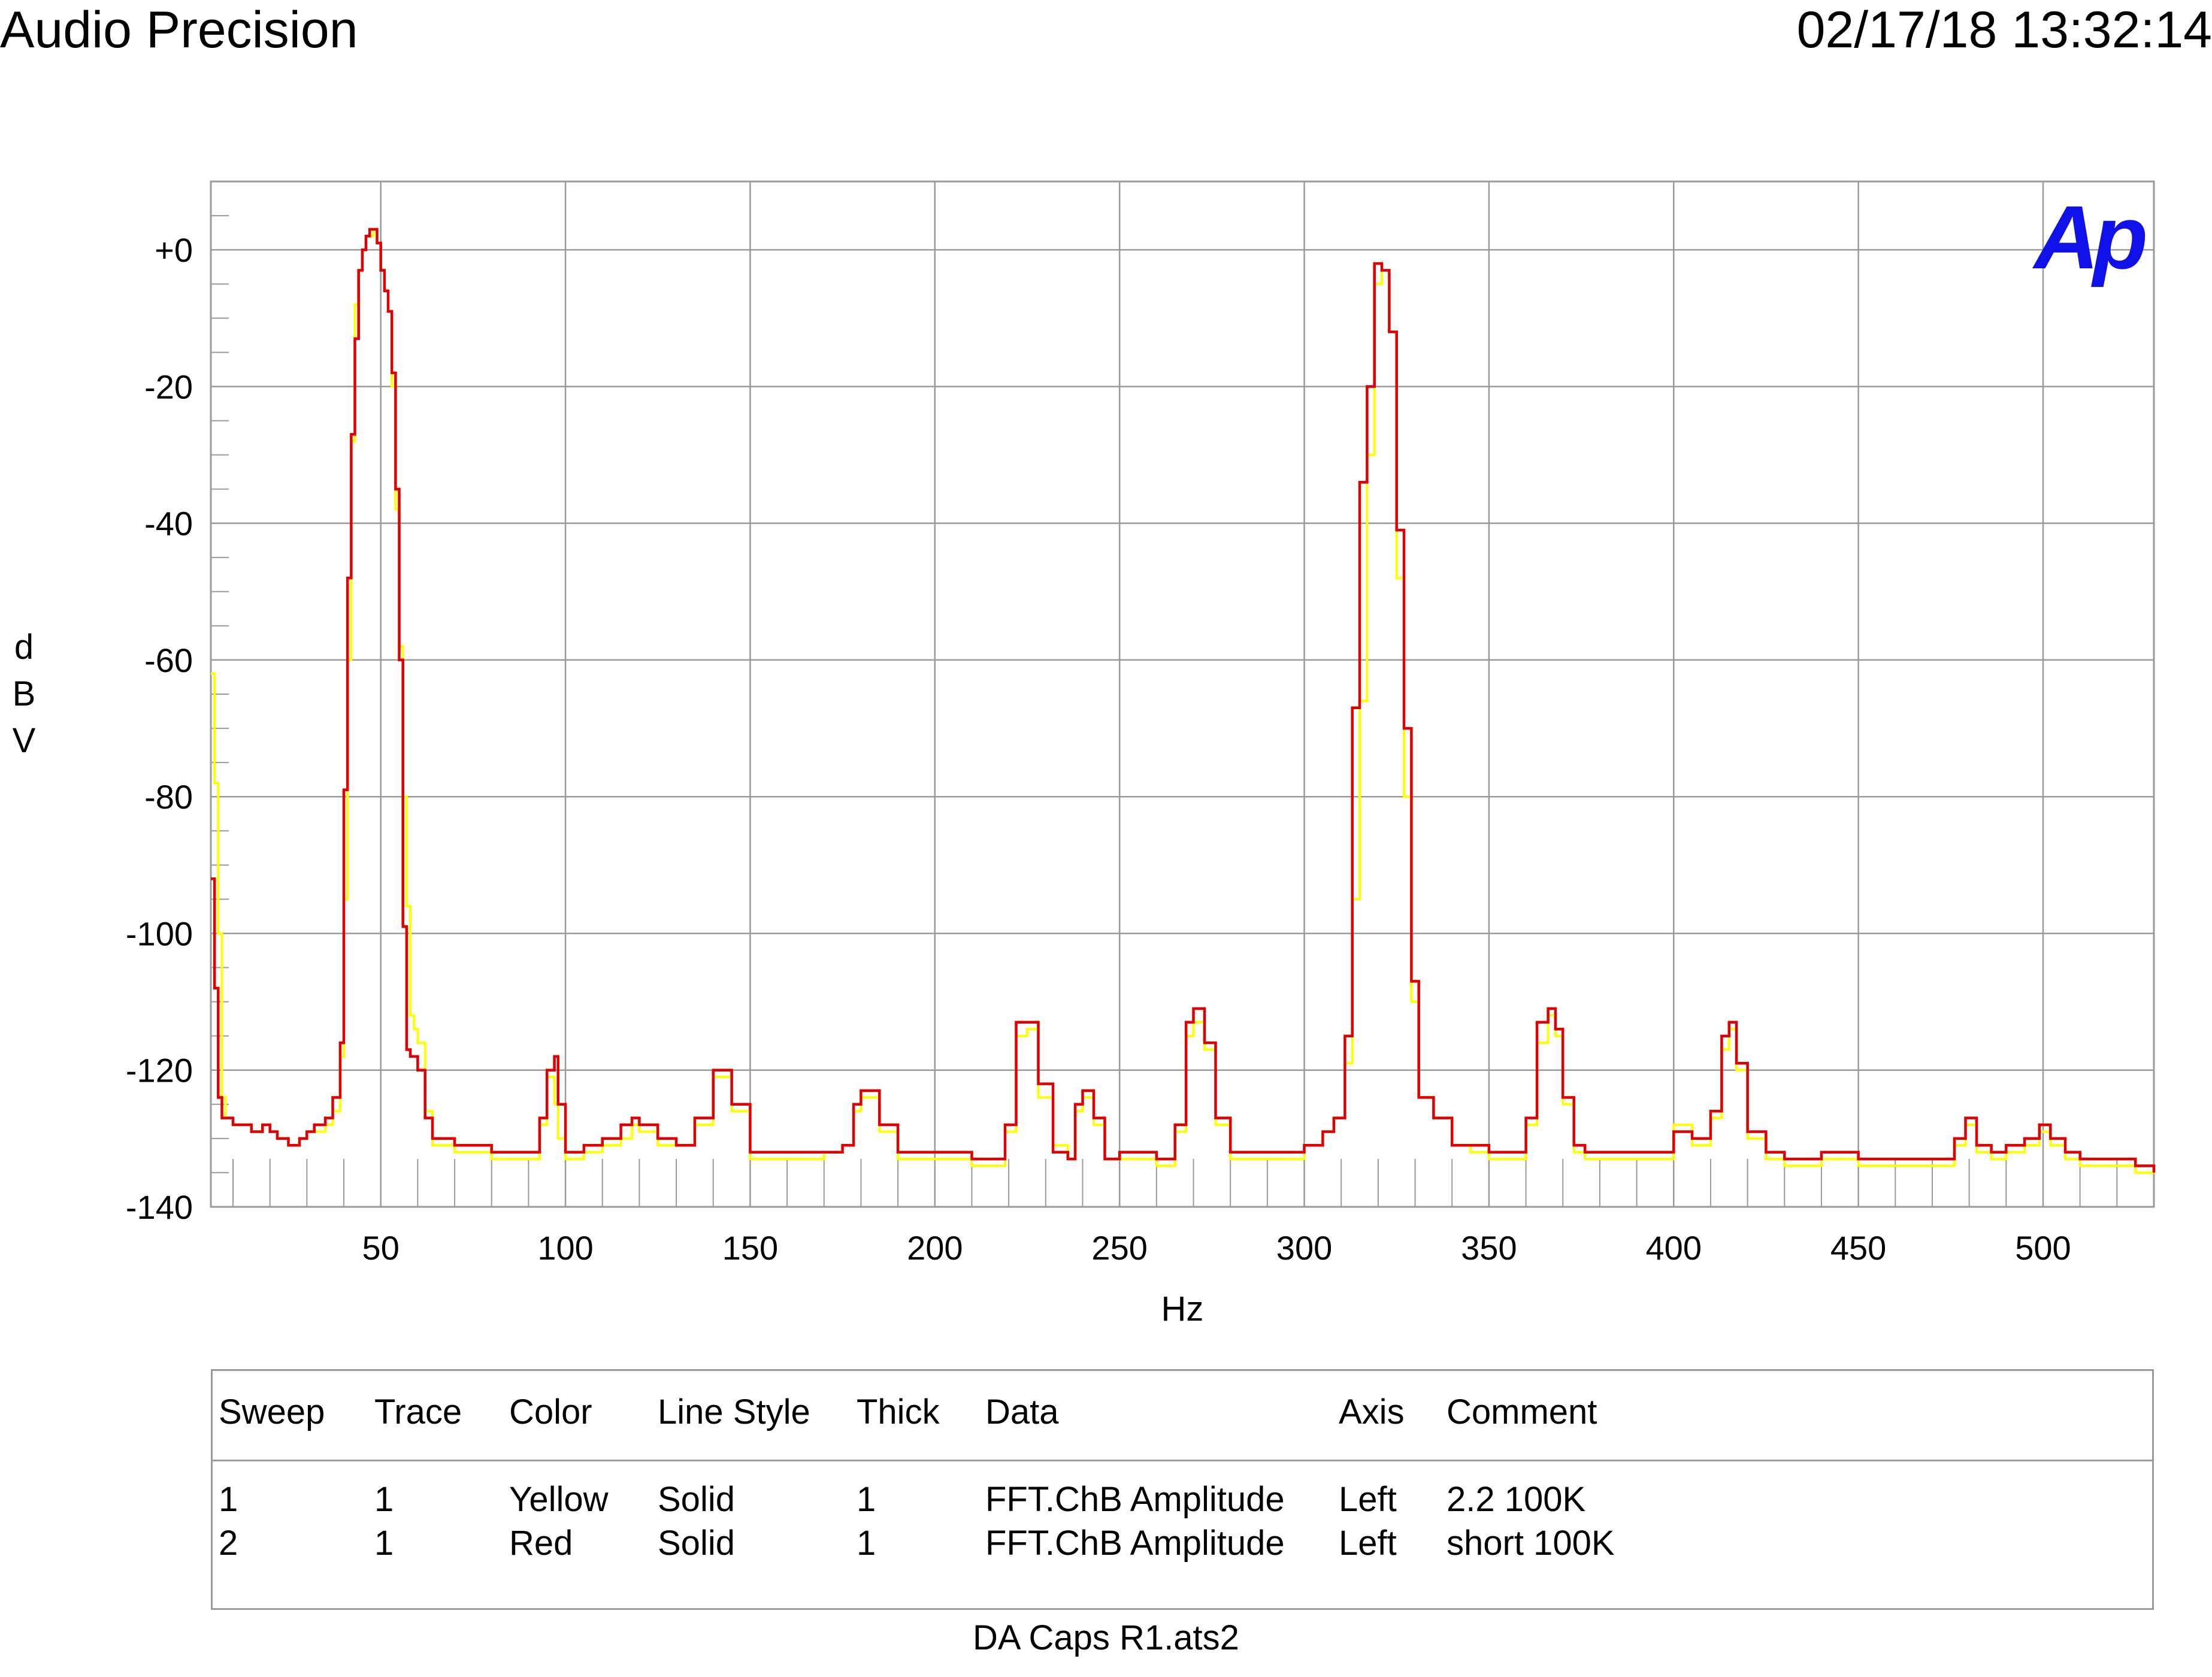  Describe the element at coordinates (2088, 237) in the screenshot. I see `ap-logo: Ap` at that location.